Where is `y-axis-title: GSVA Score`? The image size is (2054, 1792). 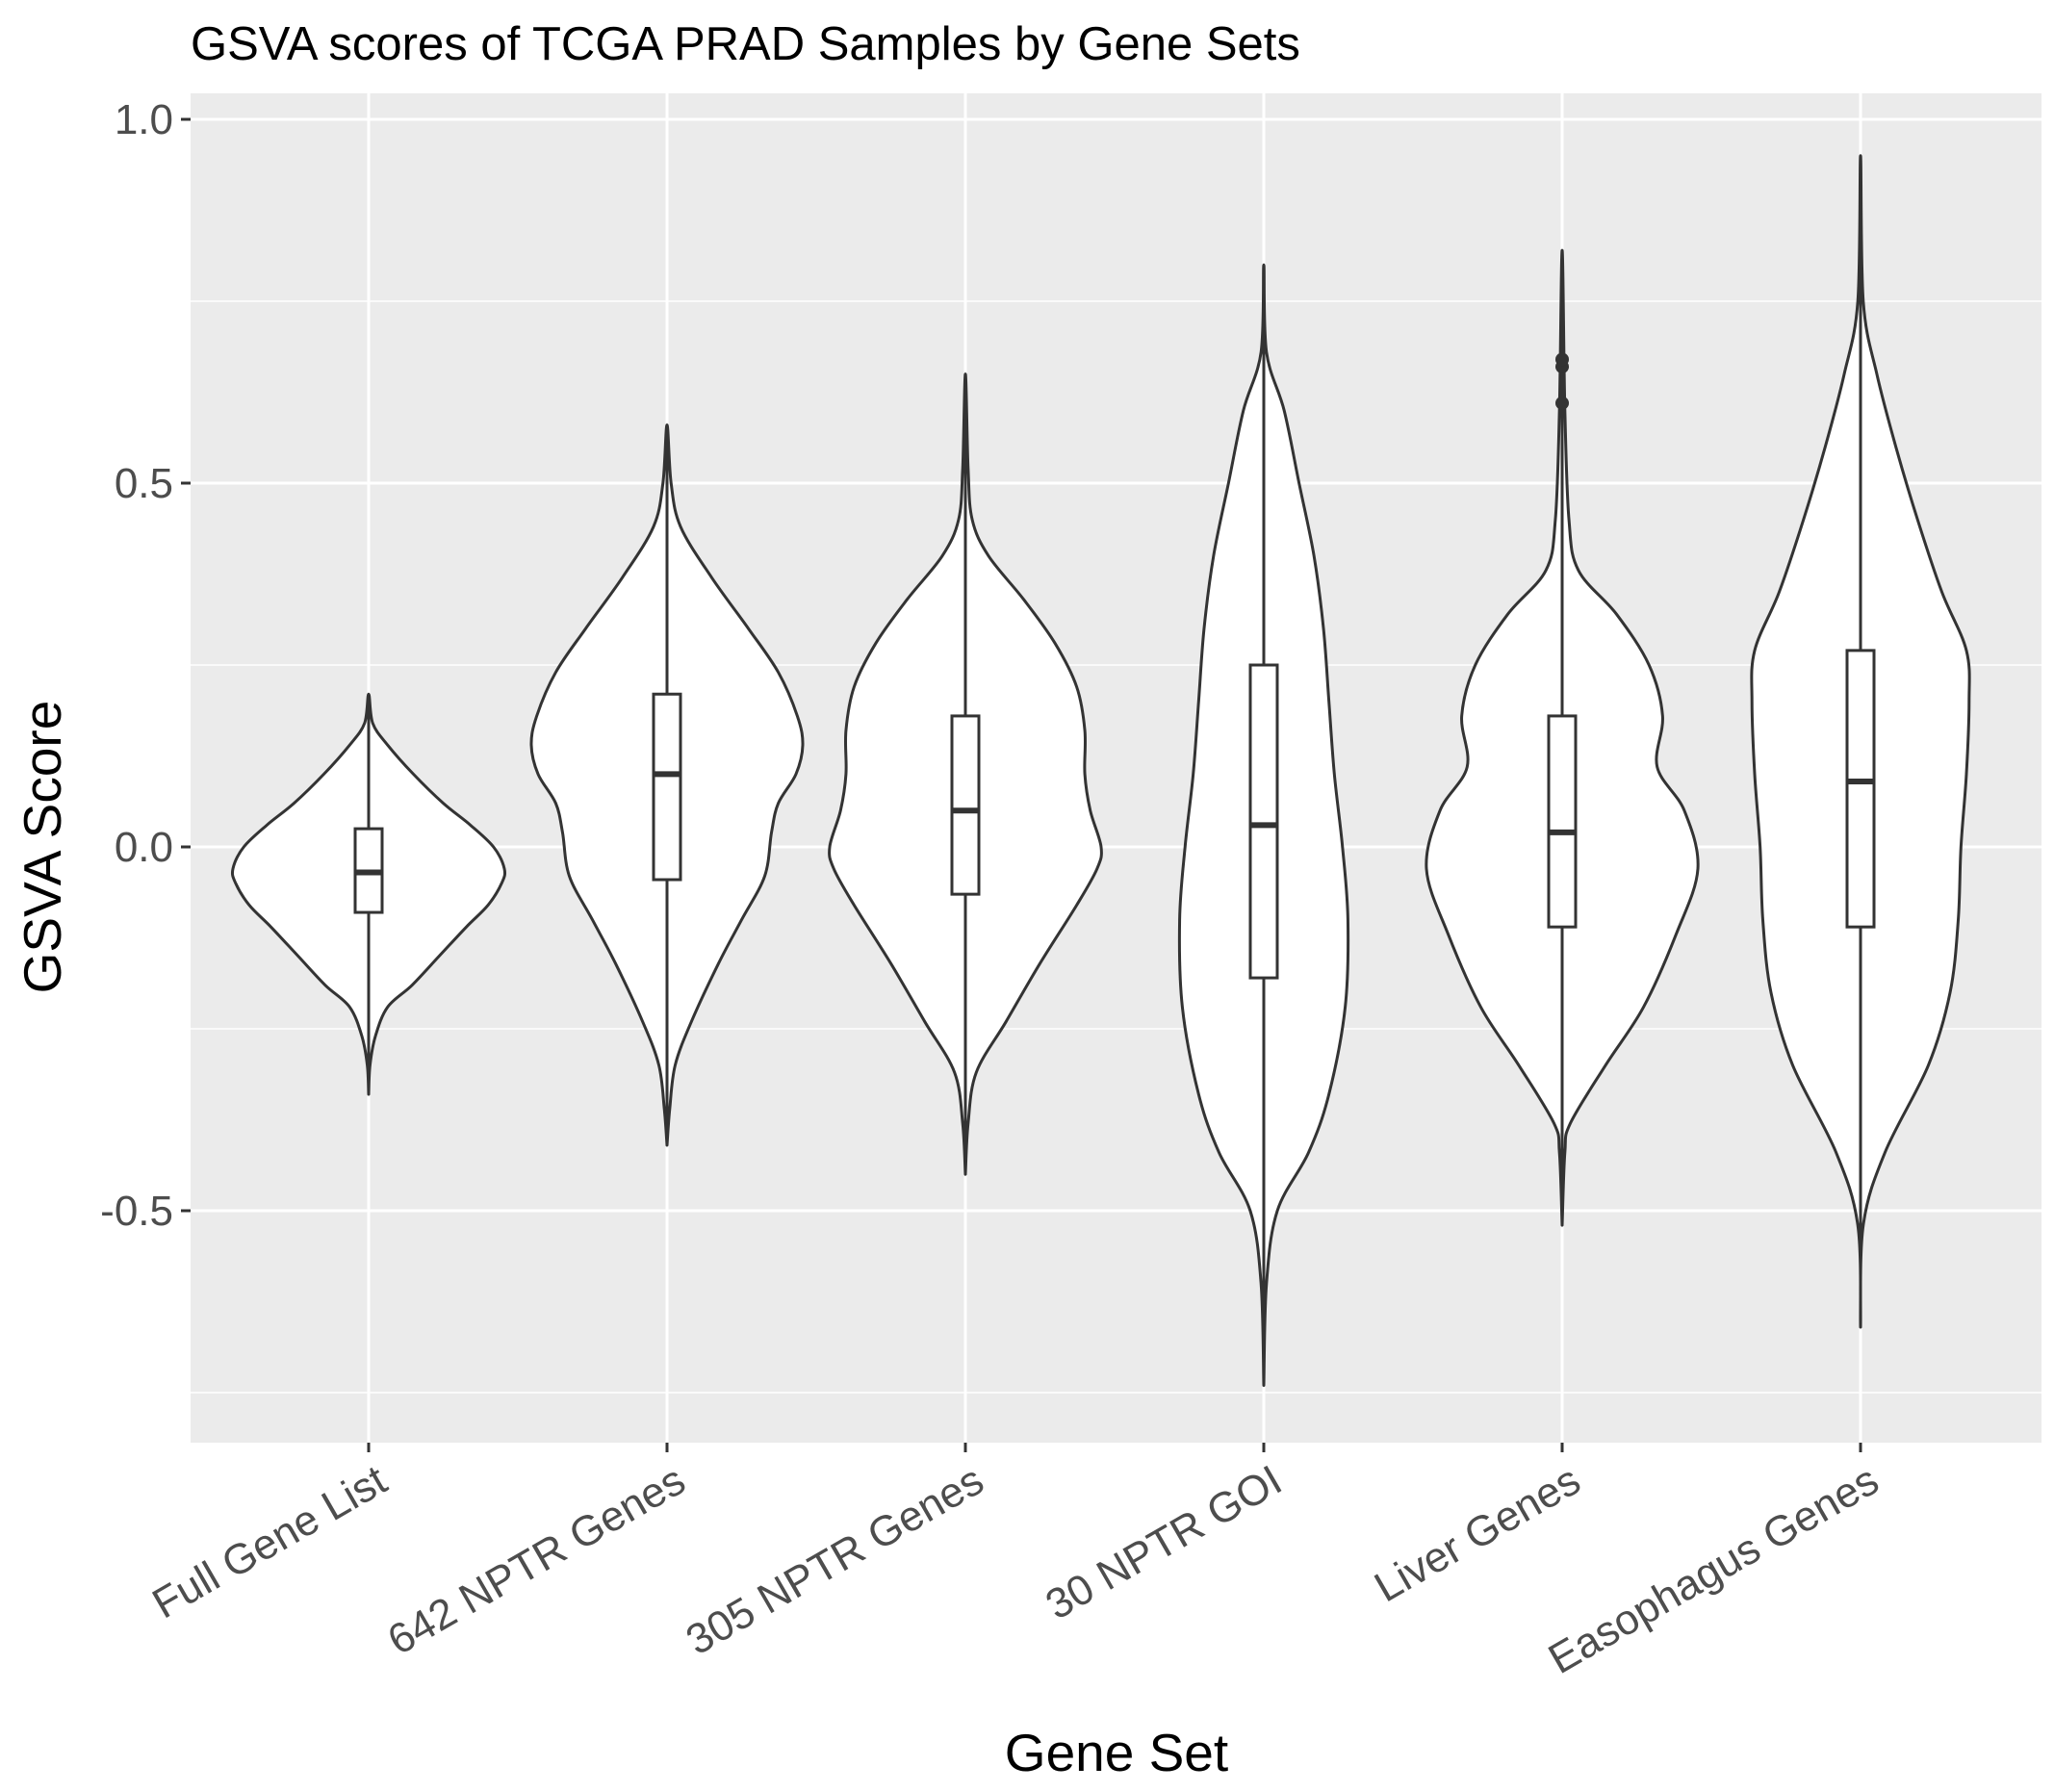
y-axis-title: GSVA Score is located at coordinates (42, 847).